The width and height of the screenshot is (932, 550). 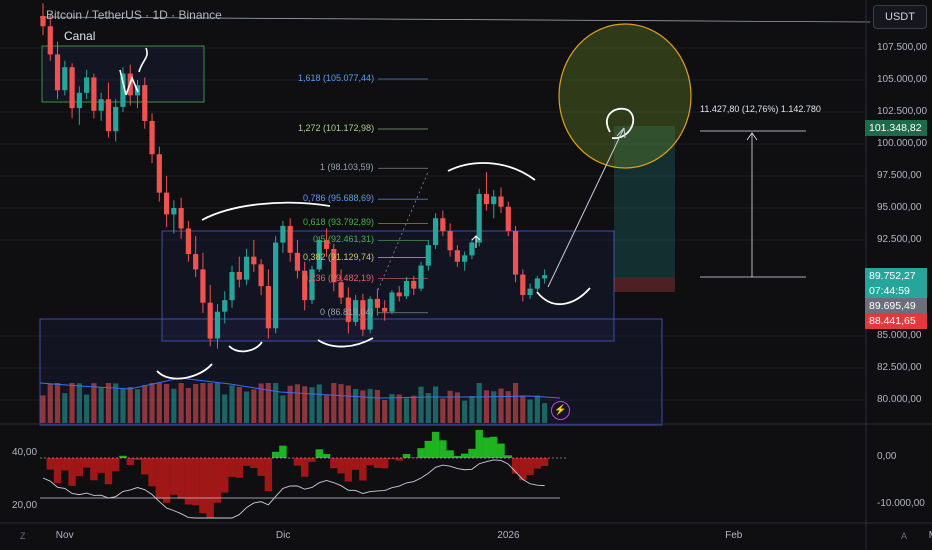 I want to click on fib-label: 0,618 (93.792,89), so click(x=339, y=222).